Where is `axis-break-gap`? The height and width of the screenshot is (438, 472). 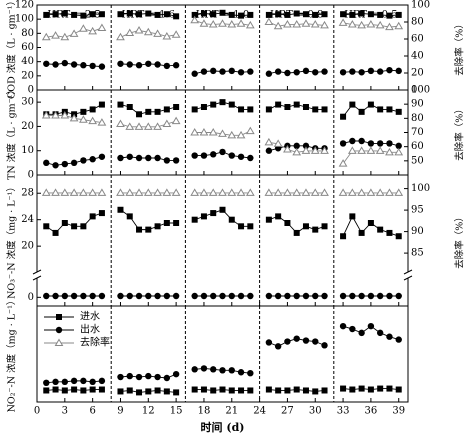 axis-break-gap is located at coordinates (408, 275).